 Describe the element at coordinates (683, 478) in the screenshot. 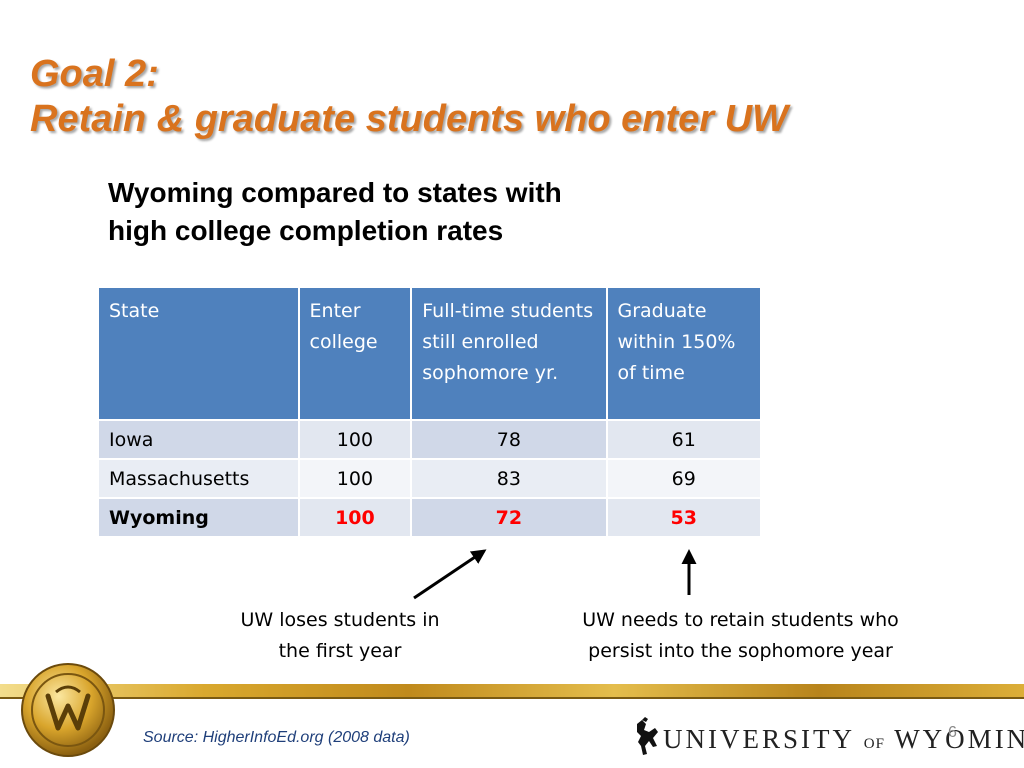

I see `table-cell-graduate: 69` at that location.